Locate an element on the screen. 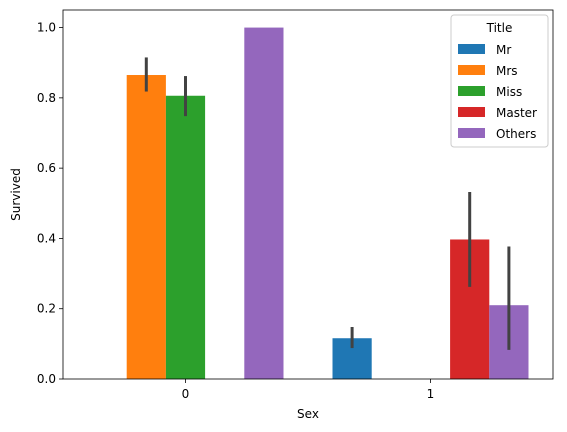  legend-label-mrs: Mrs is located at coordinates (507, 71).